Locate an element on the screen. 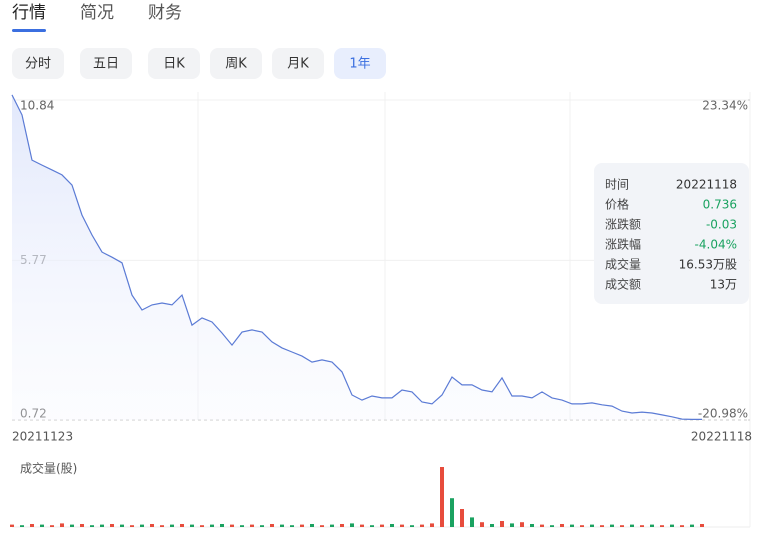 The image size is (764, 534). period-label: 分时 is located at coordinates (38, 64).